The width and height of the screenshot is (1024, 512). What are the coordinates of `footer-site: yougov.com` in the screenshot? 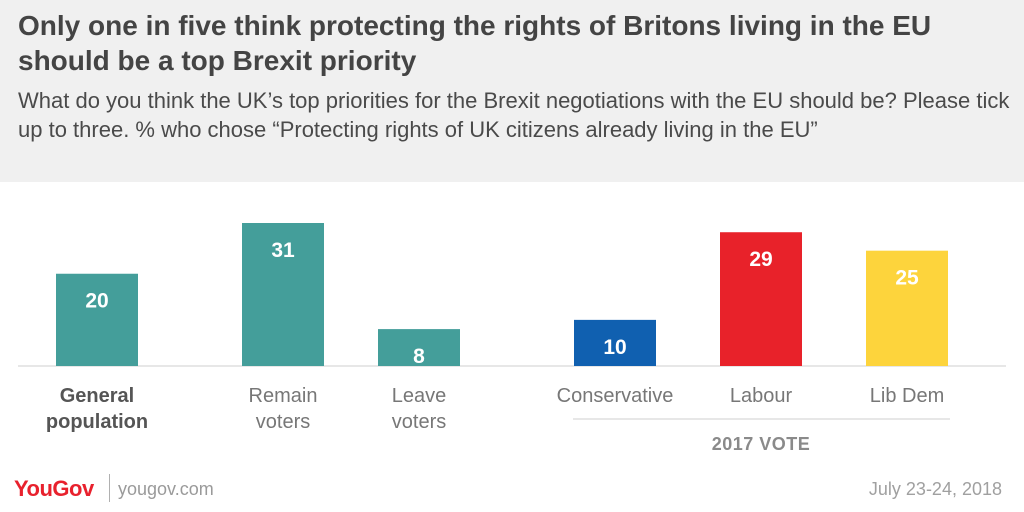 It's located at (166, 489).